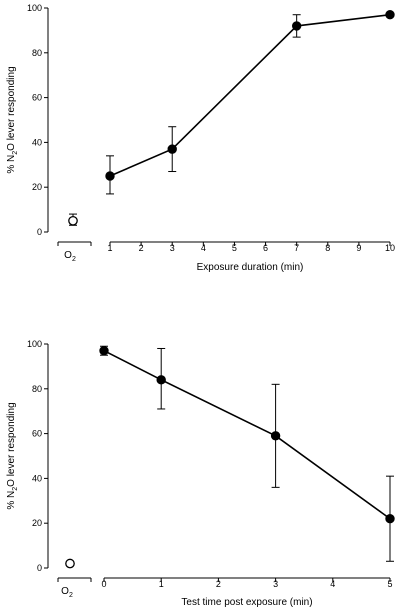  Describe the element at coordinates (265, 248) in the screenshot. I see `x-tick-label: 6` at that location.